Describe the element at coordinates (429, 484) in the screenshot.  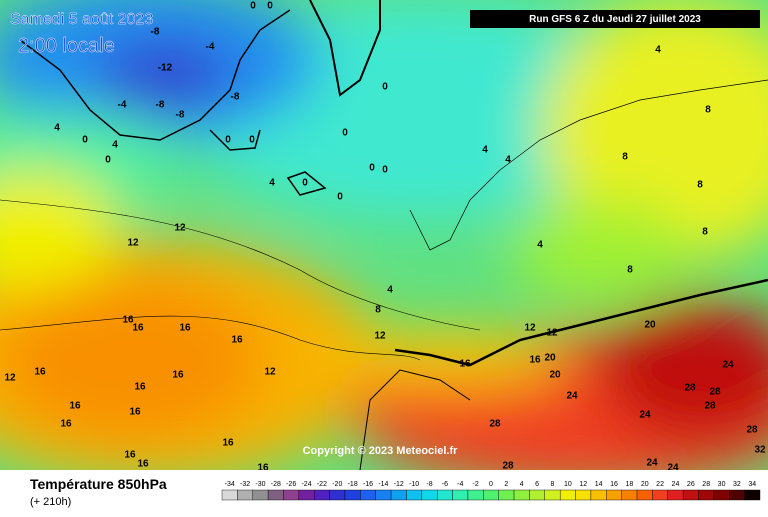
I see `scale-label: -8` at that location.